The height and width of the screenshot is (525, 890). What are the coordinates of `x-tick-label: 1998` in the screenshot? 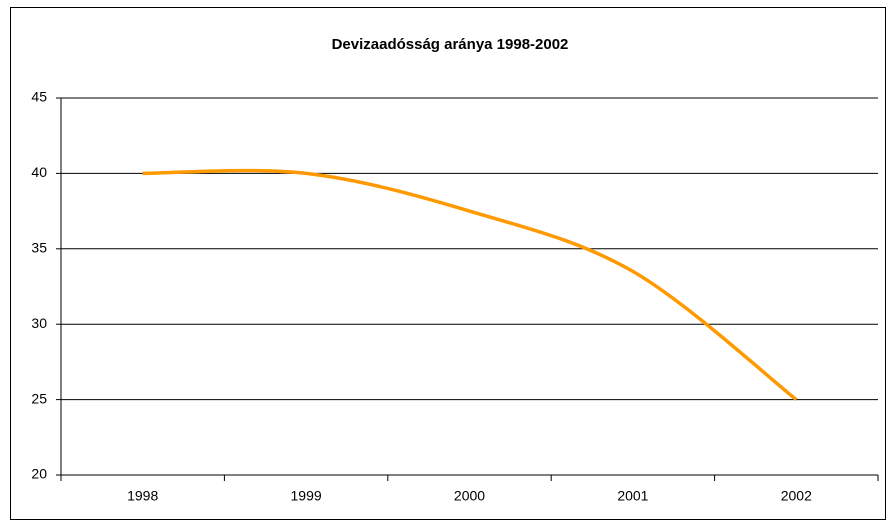 It's located at (142, 496).